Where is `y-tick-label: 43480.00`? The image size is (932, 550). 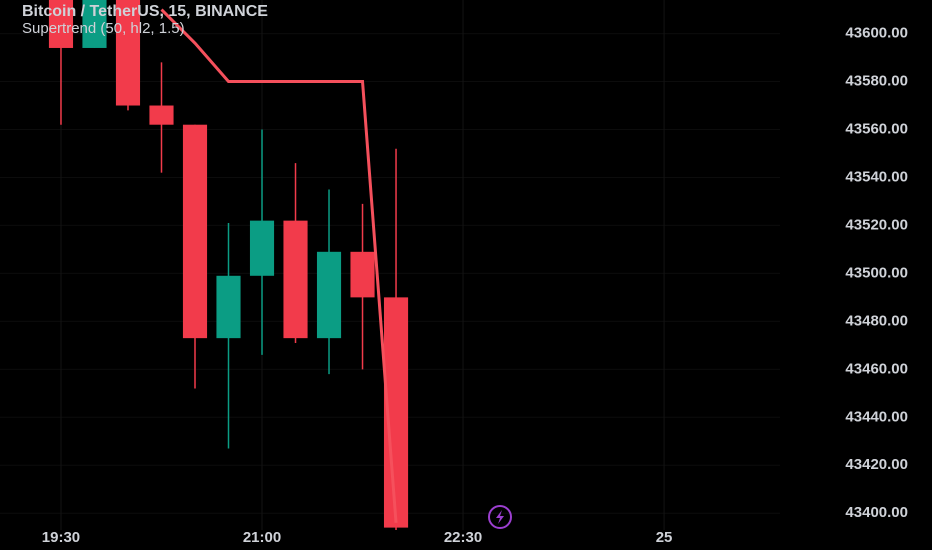
y-tick-label: 43480.00 is located at coordinates (876, 320).